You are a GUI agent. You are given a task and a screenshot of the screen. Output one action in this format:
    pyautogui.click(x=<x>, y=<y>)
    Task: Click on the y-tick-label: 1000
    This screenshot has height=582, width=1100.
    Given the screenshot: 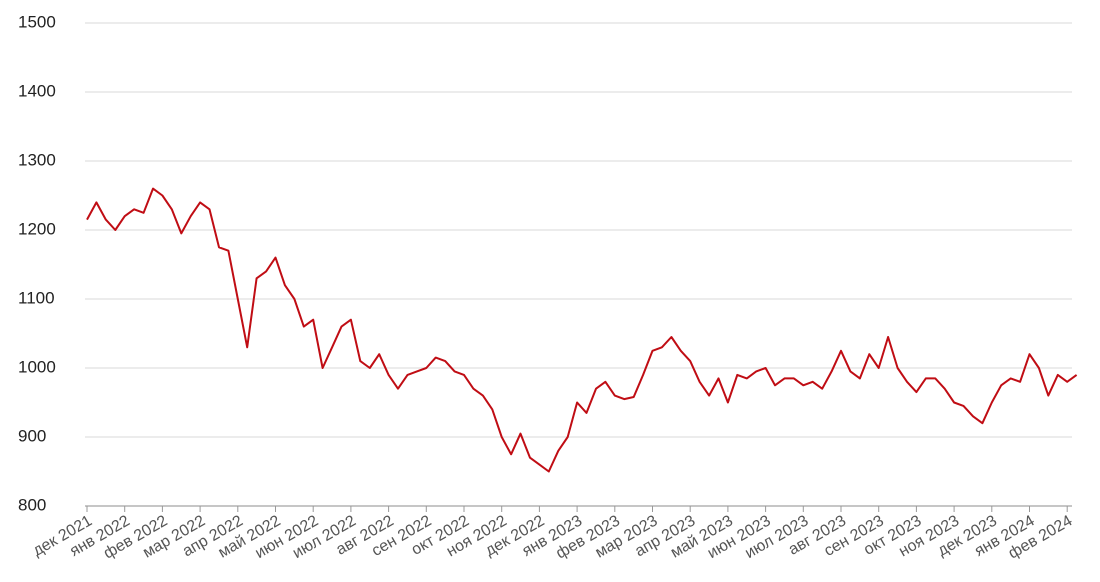 What is the action you would take?
    pyautogui.click(x=37, y=366)
    